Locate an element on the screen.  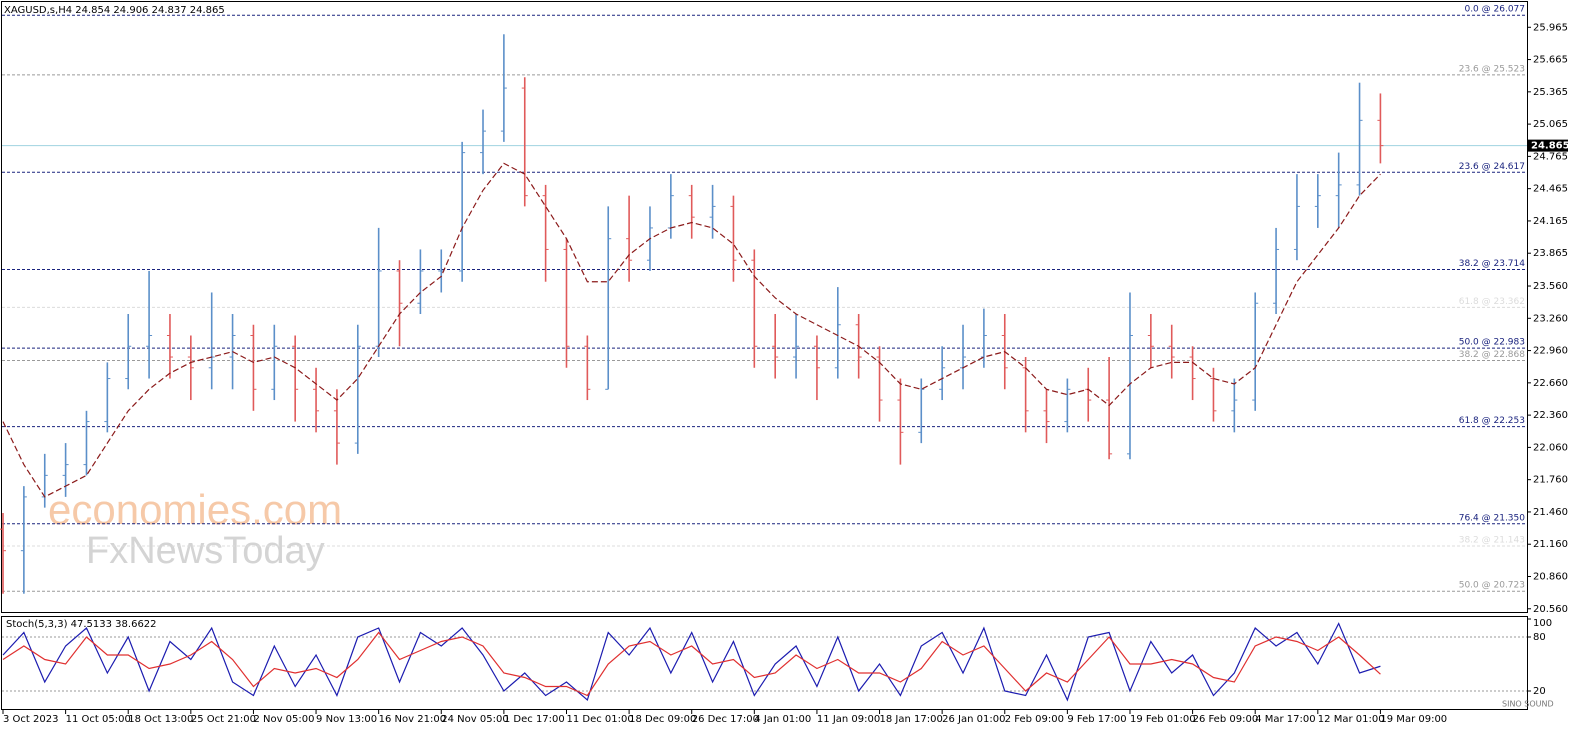
stoch-panel-frame is located at coordinates (764, 663).